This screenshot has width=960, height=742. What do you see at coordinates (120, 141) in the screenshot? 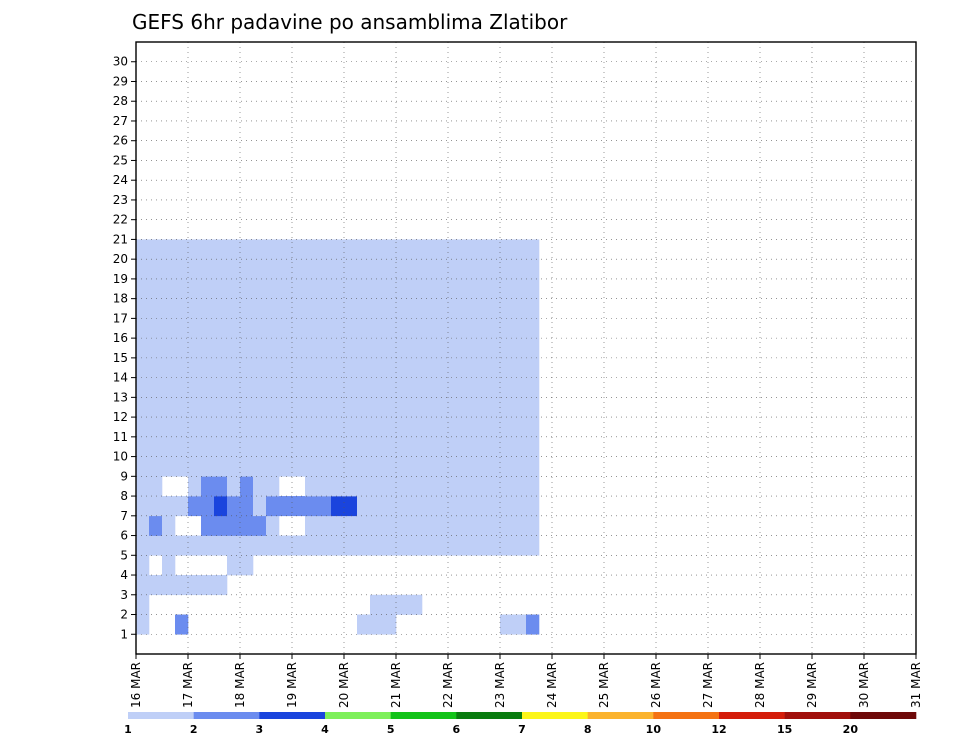
I see `y-tick-label: 26` at bounding box center [120, 141].